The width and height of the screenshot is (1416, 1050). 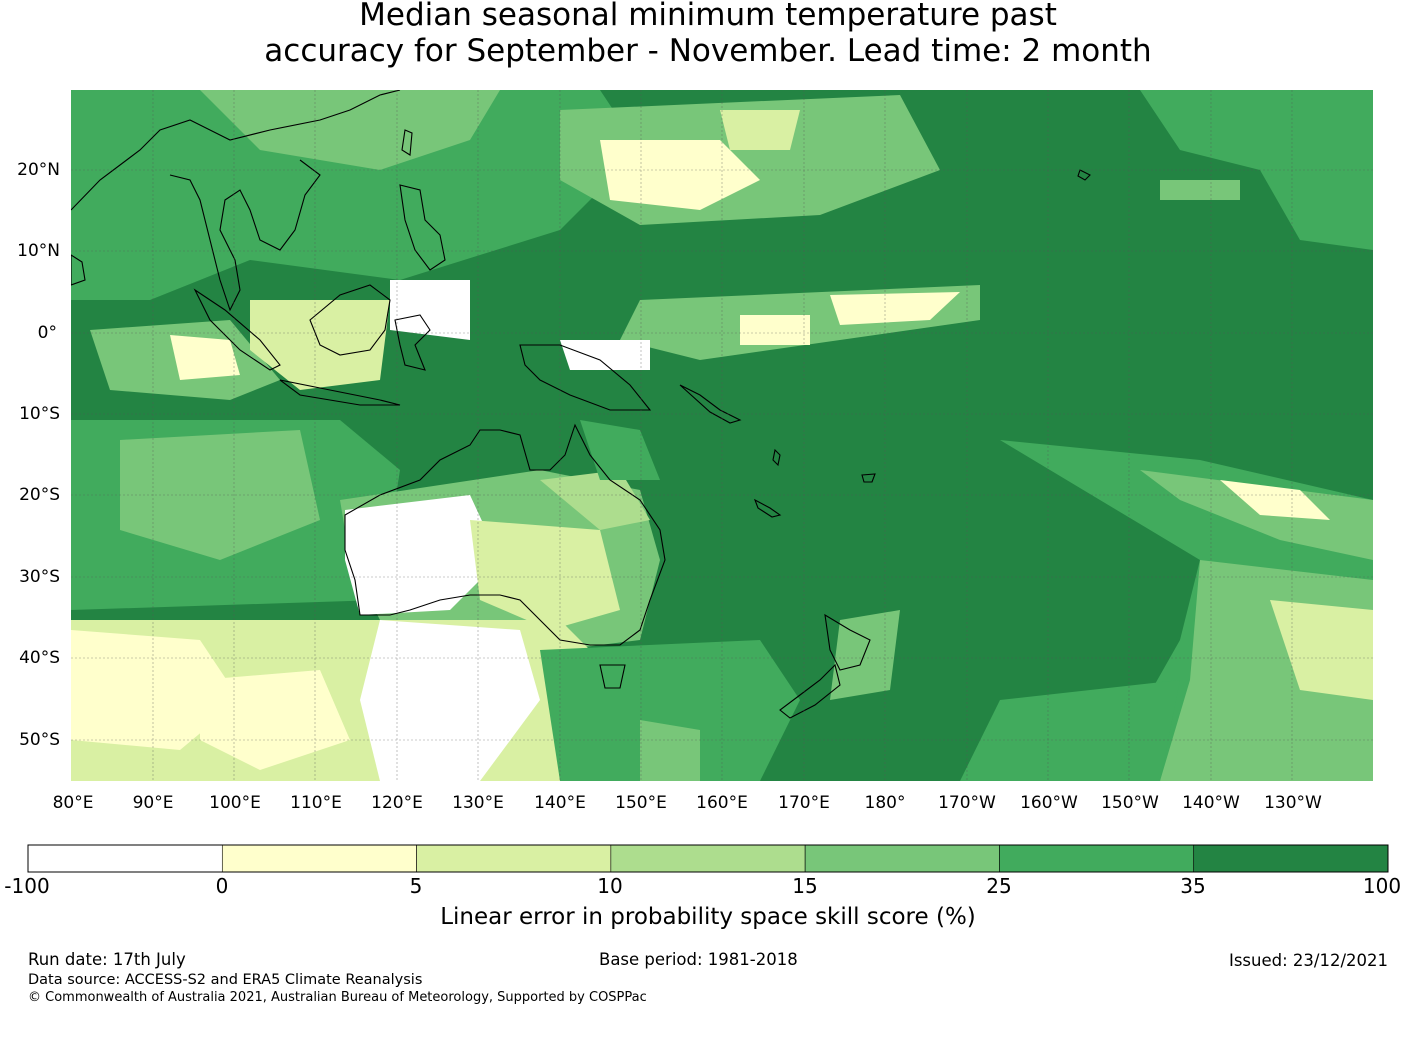 I want to click on lat-tick-label: 50°S, so click(x=39, y=740).